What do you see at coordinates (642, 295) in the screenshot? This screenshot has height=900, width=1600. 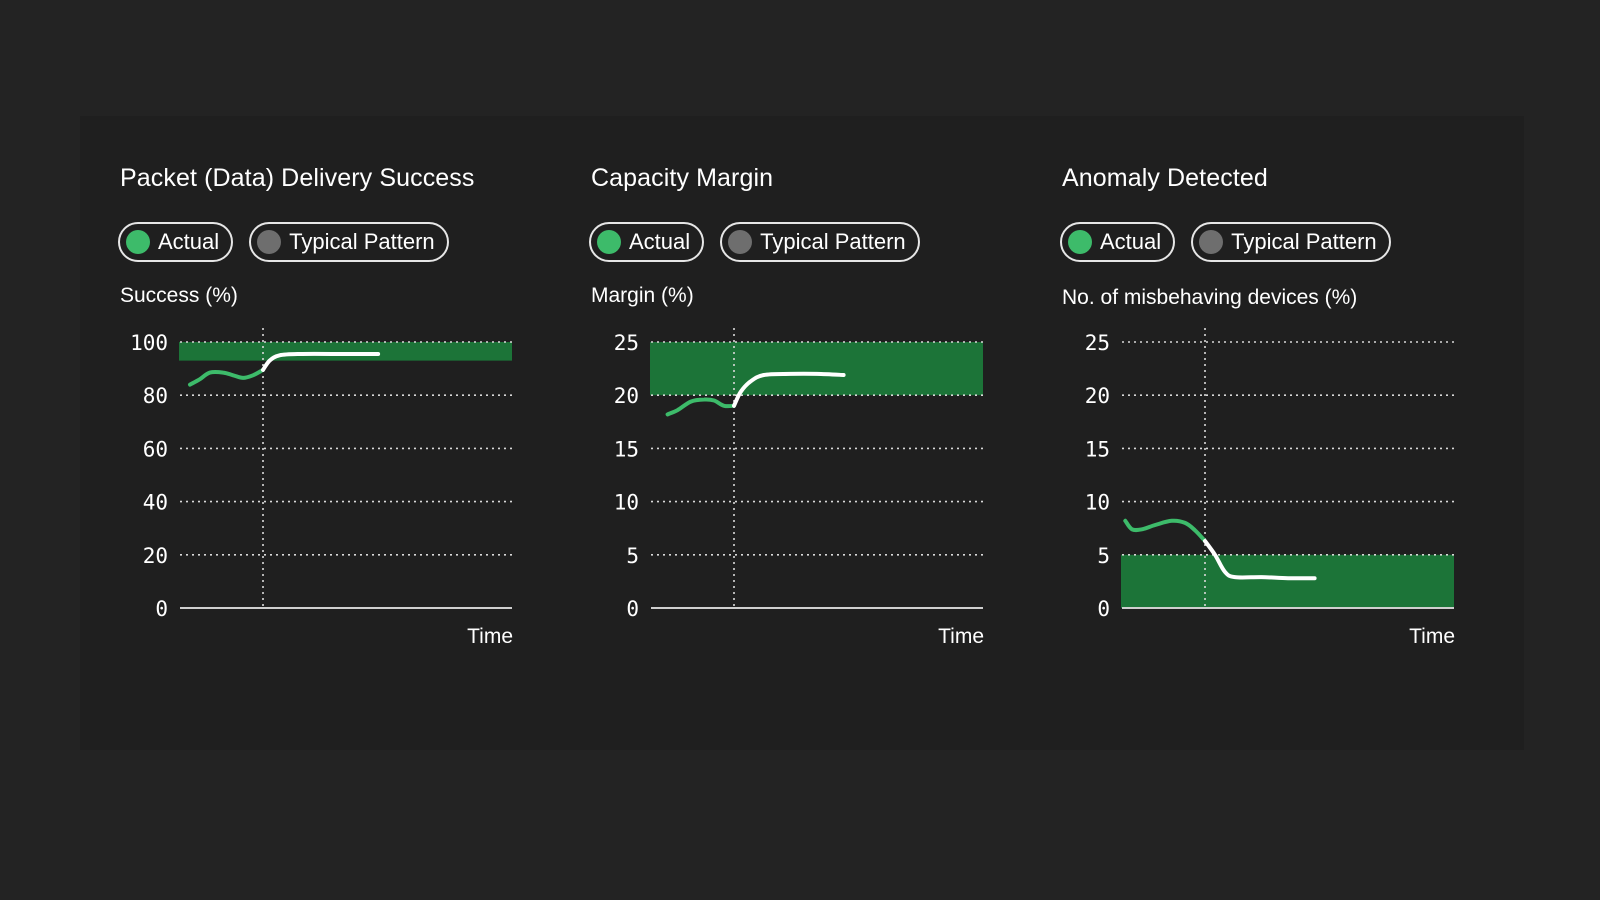 I see `y-axis-label: Margin (%)` at bounding box center [642, 295].